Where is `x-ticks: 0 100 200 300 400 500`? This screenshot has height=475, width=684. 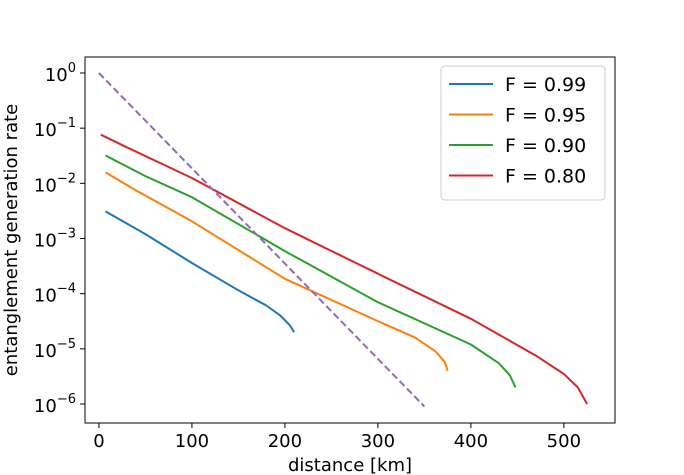 x-ticks: 0 100 200 300 400 500 is located at coordinates (337, 437).